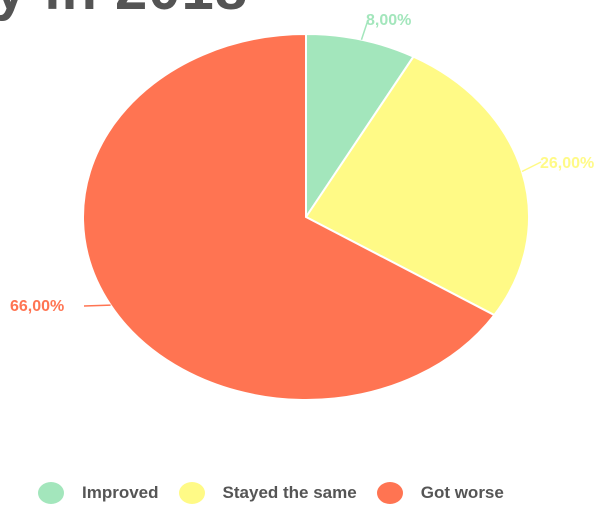  What do you see at coordinates (51, 493) in the screenshot?
I see `legend-swatch-improved` at bounding box center [51, 493].